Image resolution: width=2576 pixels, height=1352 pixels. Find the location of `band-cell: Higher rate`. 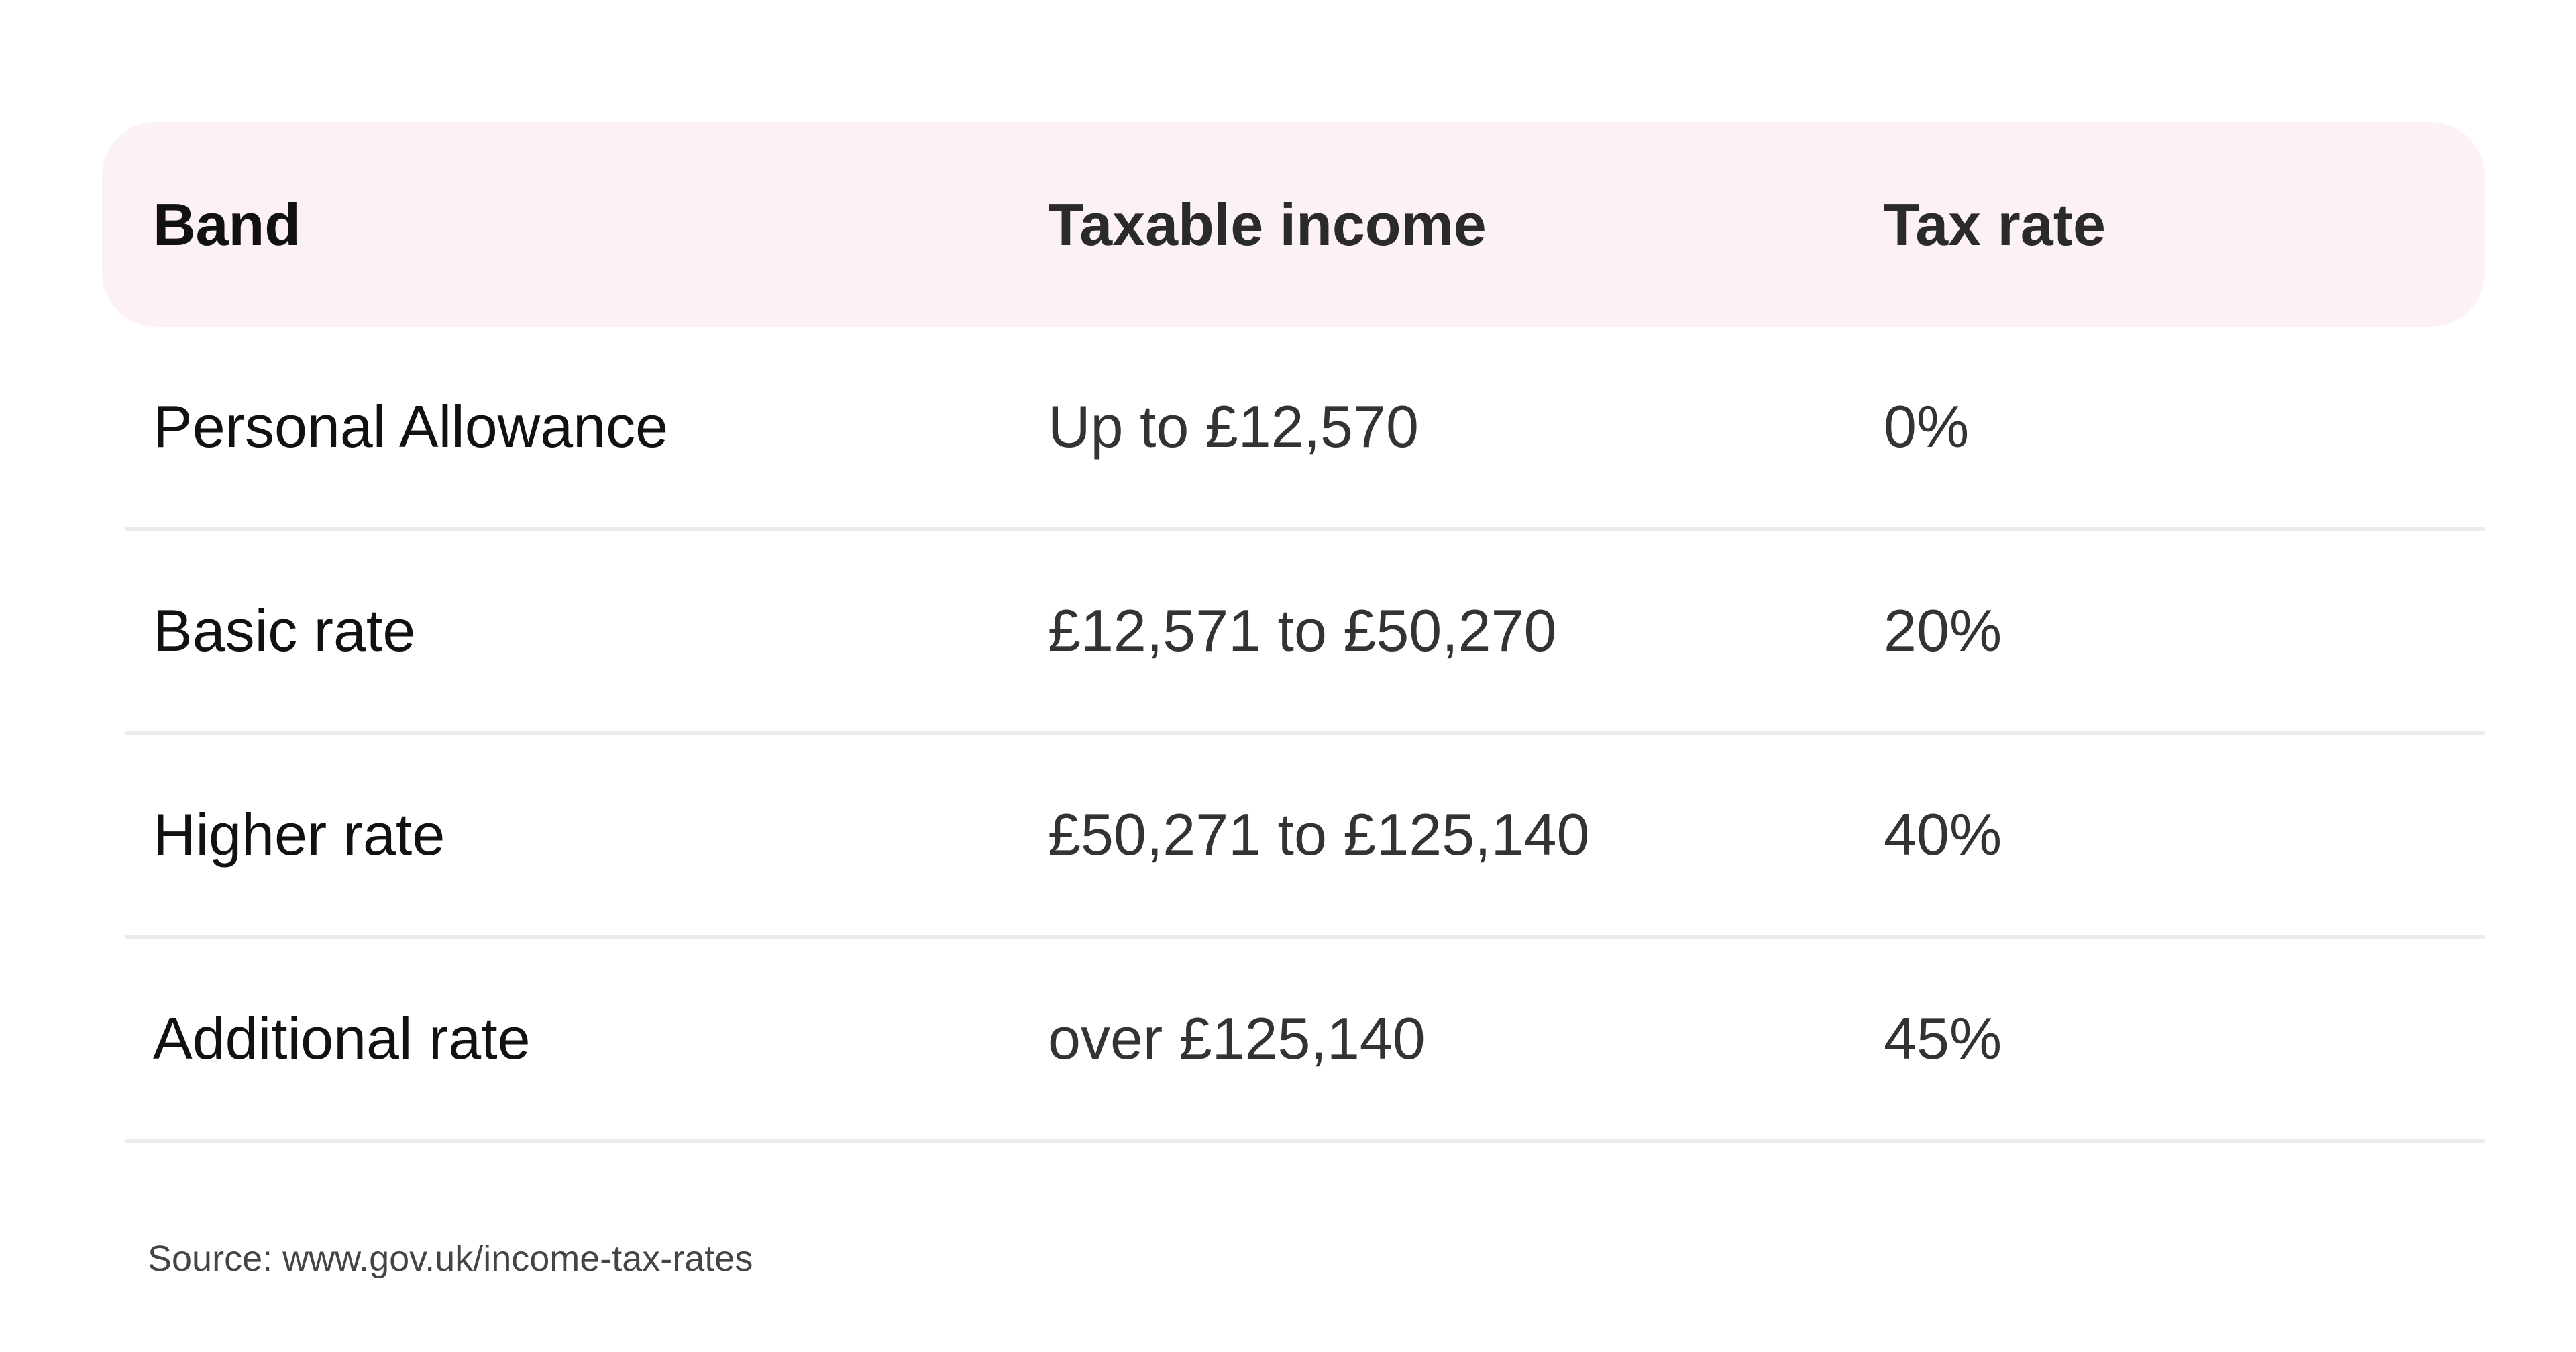

band-cell: Higher rate is located at coordinates (299, 835).